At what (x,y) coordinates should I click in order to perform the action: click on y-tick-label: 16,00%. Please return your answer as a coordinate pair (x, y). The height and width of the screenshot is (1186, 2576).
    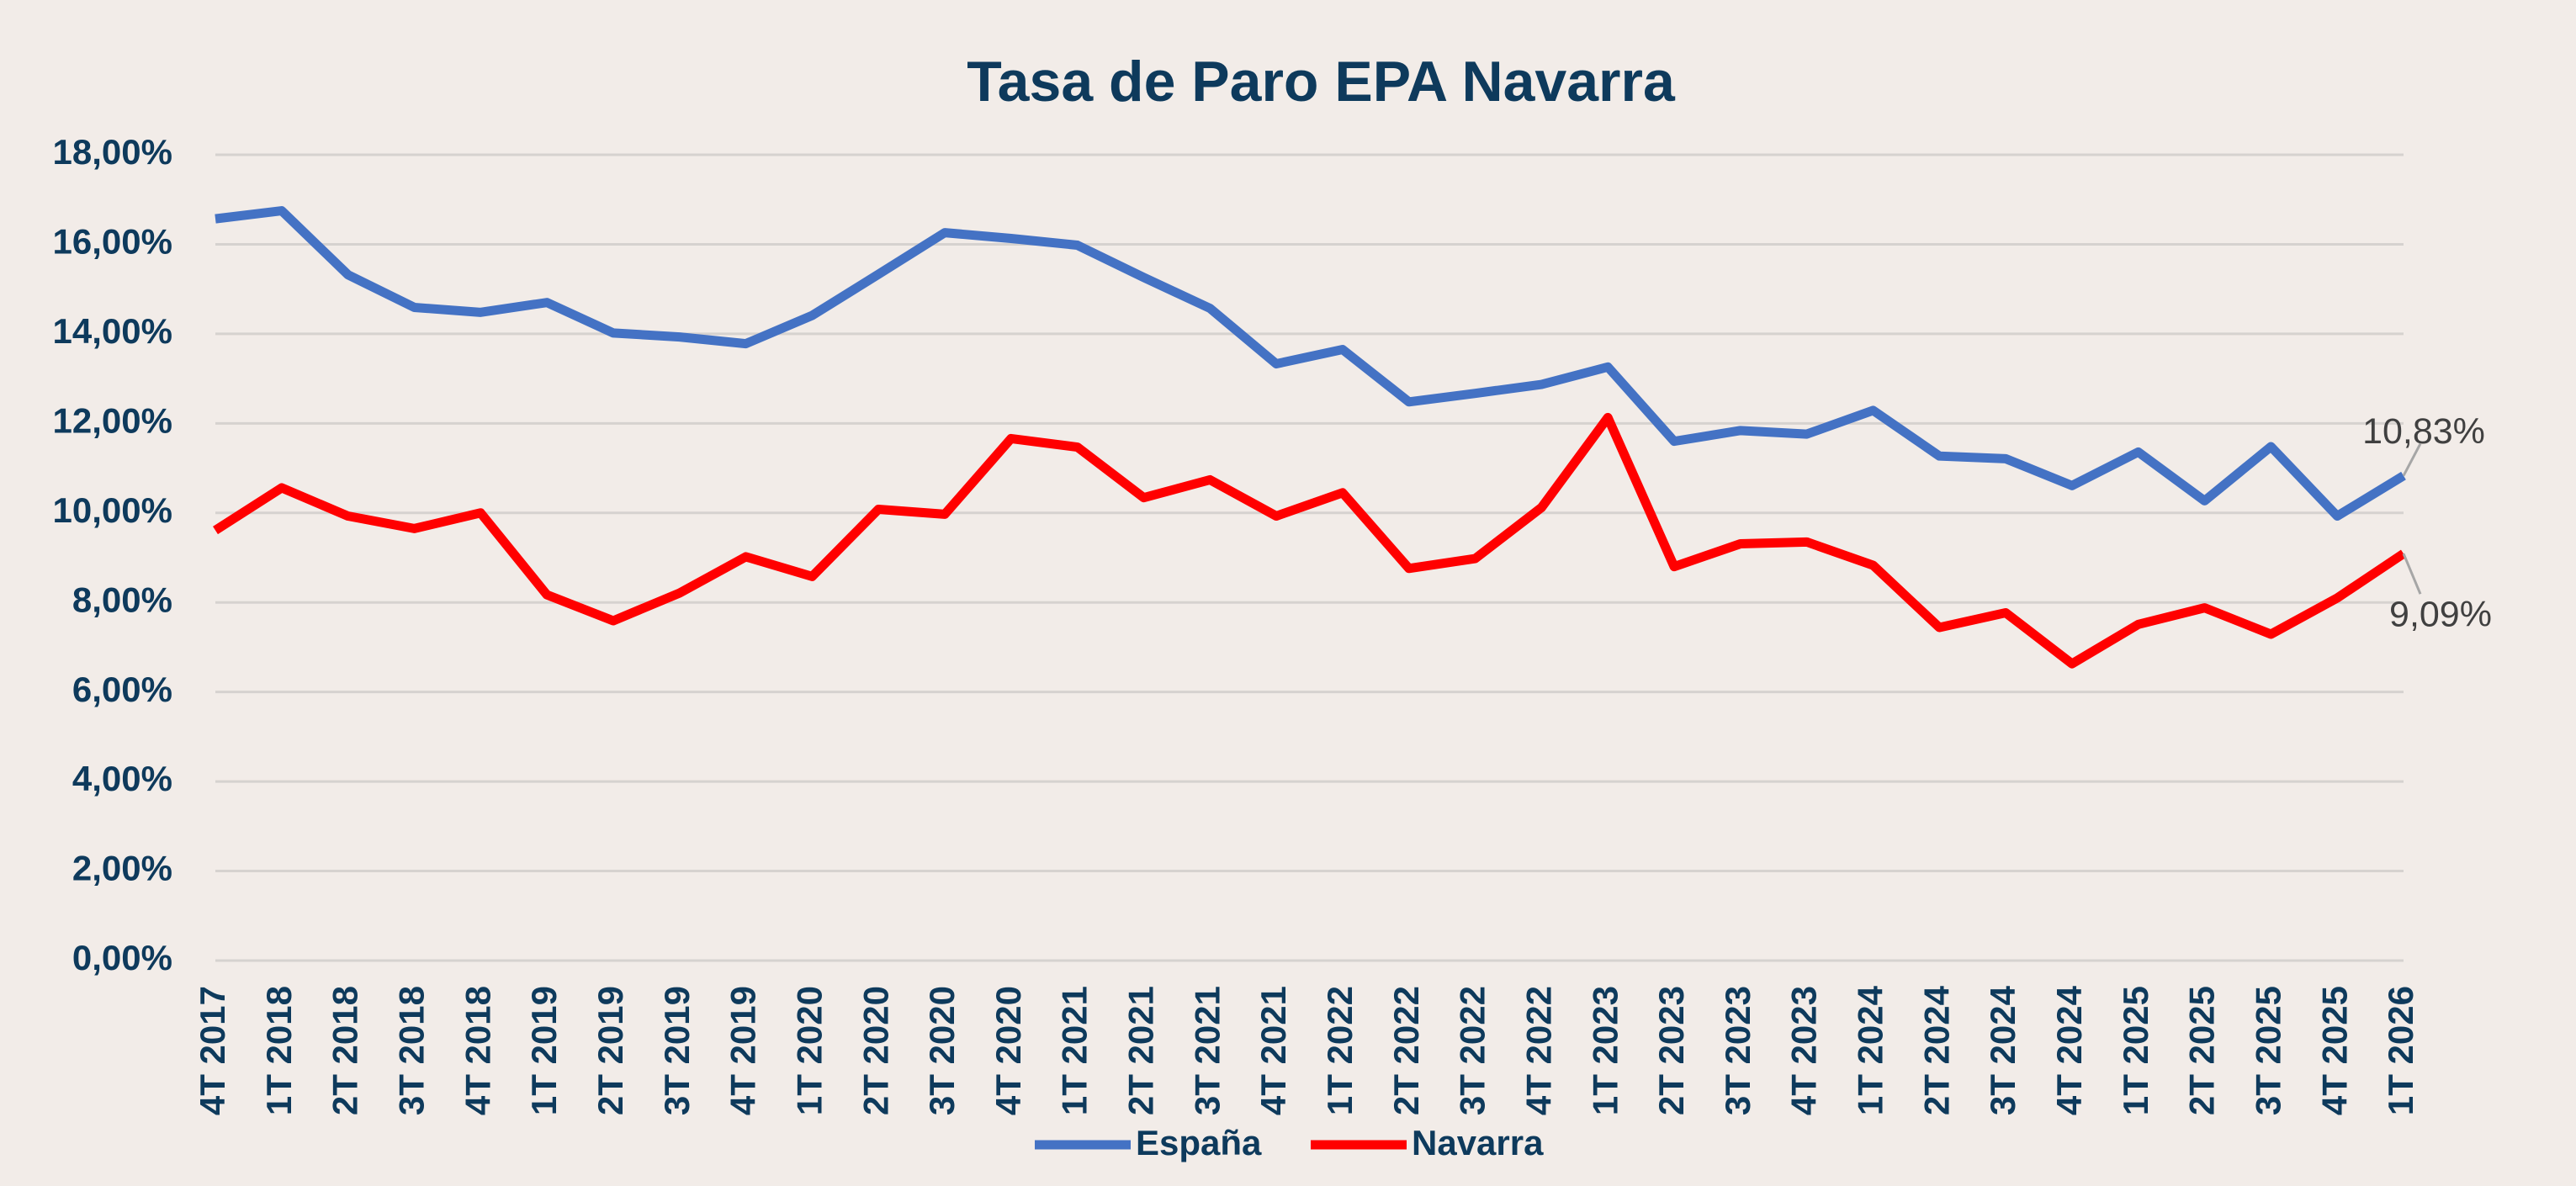
    Looking at the image, I should click on (112, 242).